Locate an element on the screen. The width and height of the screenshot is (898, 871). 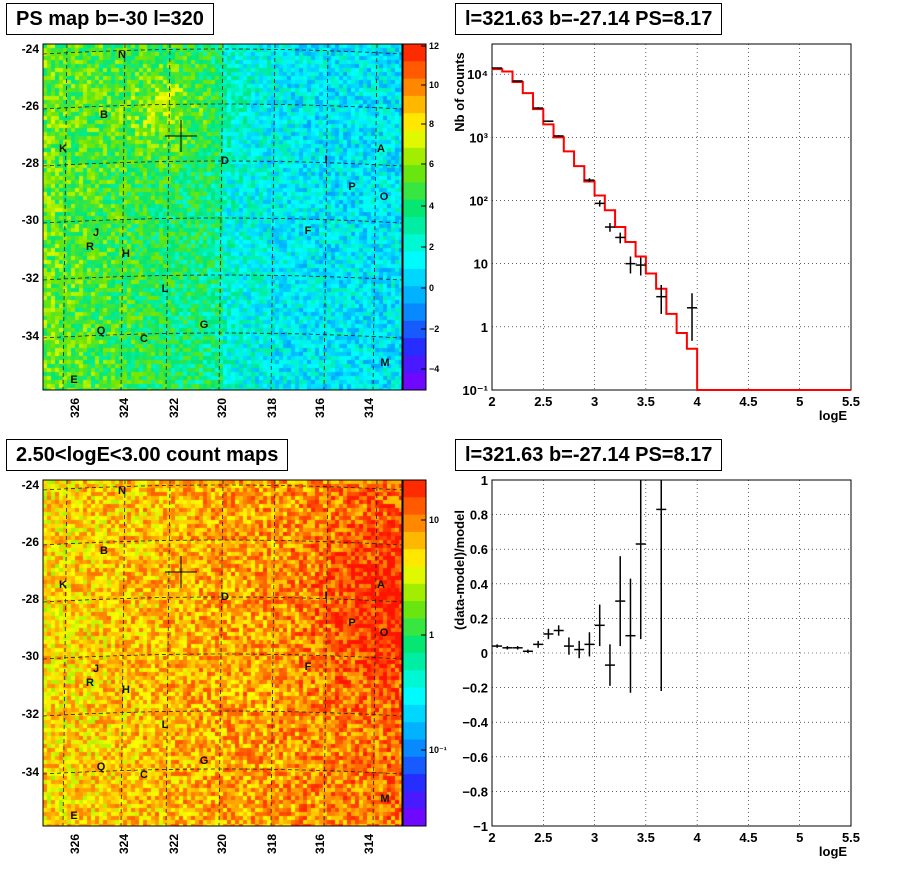
colorbar-tick-label-0-3: 6 is located at coordinates (431, 164).